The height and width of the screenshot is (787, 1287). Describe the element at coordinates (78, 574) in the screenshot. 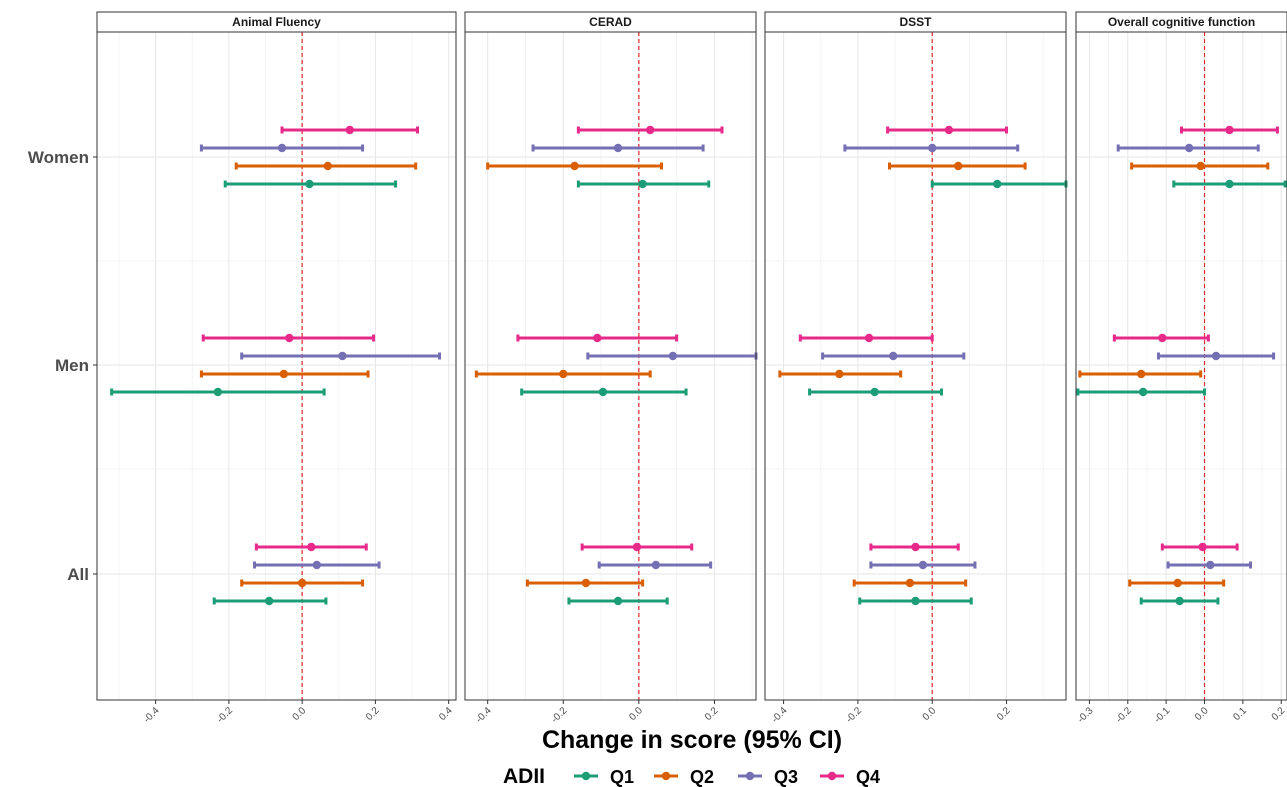

I see `y-label-all: All` at that location.